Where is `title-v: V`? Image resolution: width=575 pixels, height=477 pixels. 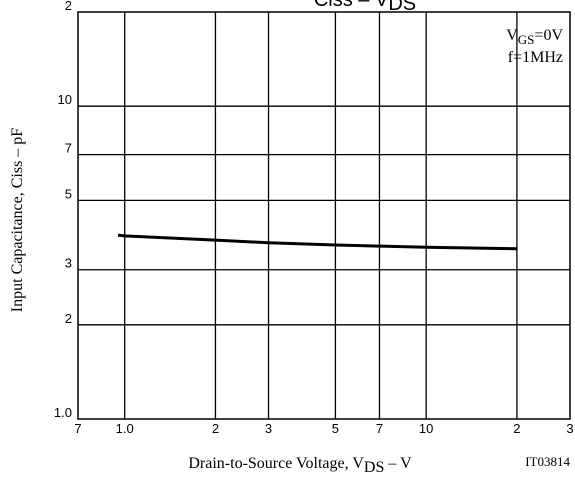
title-v: V is located at coordinates (382, 5).